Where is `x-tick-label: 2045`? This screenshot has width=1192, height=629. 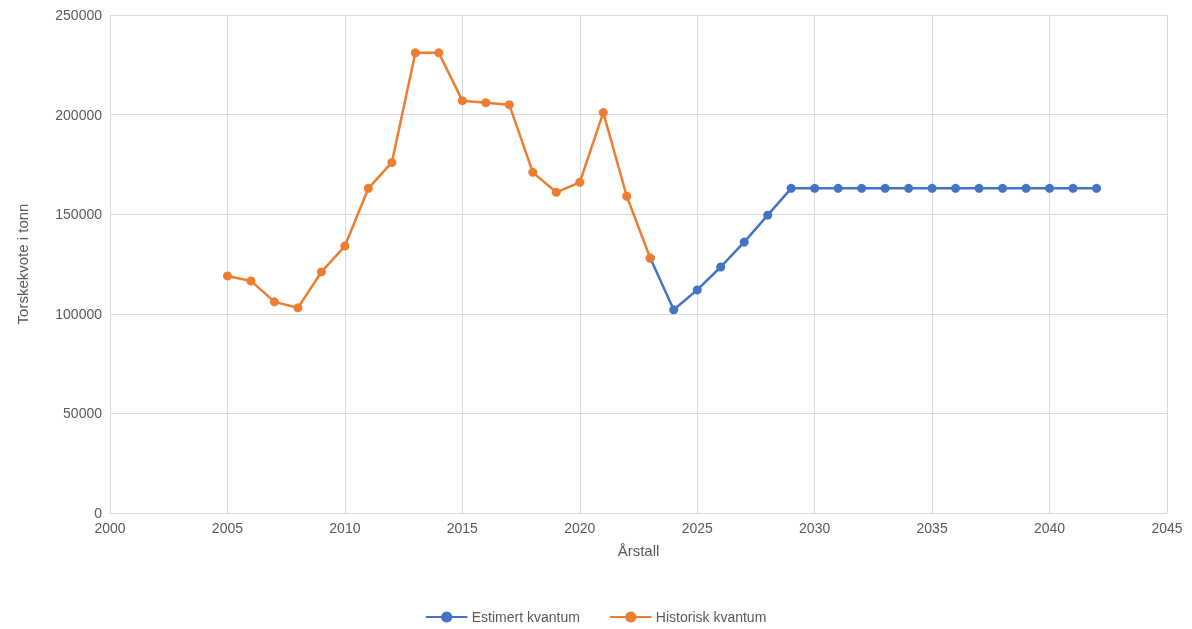
x-tick-label: 2045 is located at coordinates (1167, 528).